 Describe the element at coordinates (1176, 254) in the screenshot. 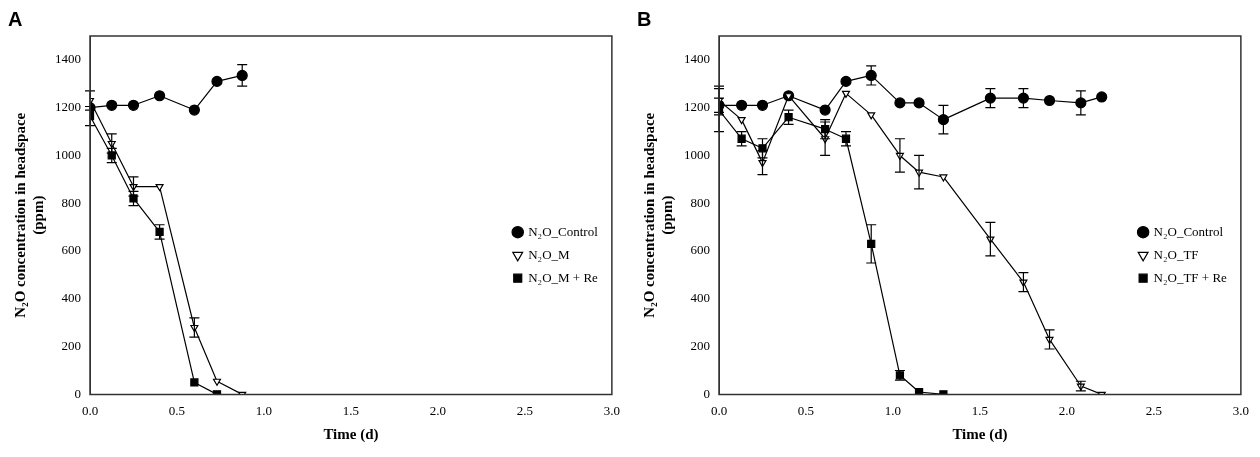

I see `legend-label: N₂O_TF` at that location.